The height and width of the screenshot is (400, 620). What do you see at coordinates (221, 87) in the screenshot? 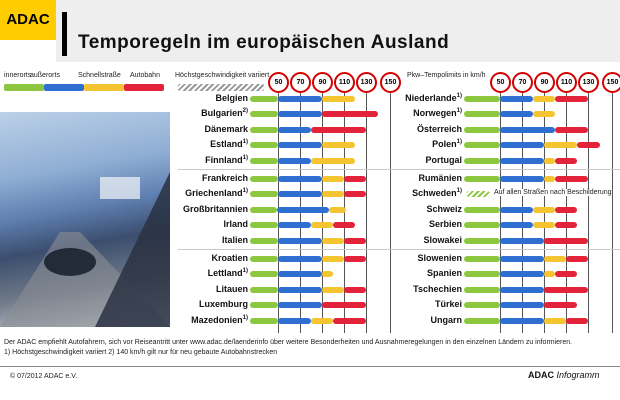
I see `legend-variable-swatch` at bounding box center [221, 87].